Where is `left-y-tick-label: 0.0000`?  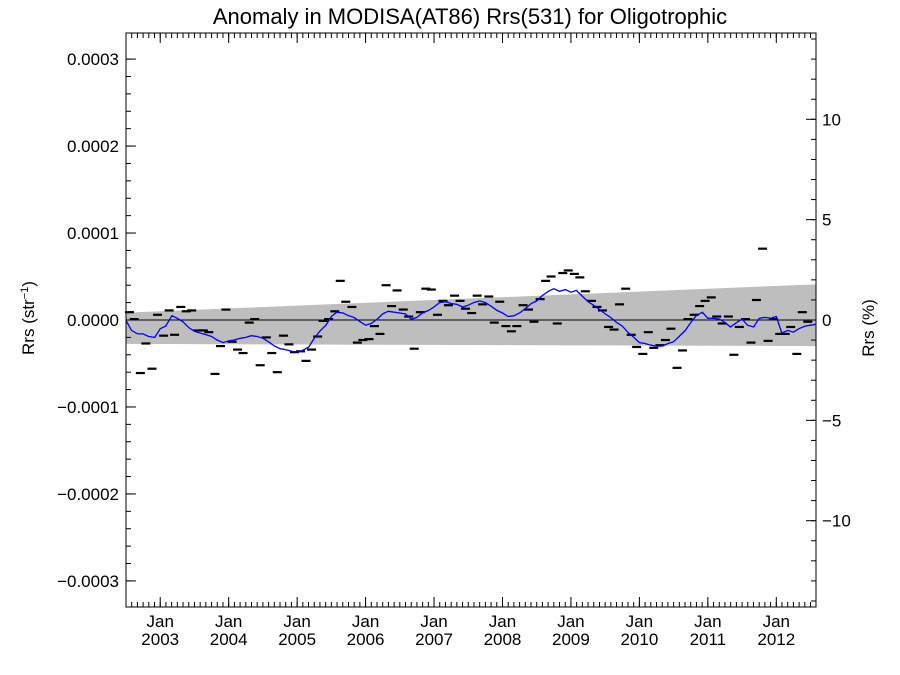 left-y-tick-label: 0.0000 is located at coordinates (93, 320).